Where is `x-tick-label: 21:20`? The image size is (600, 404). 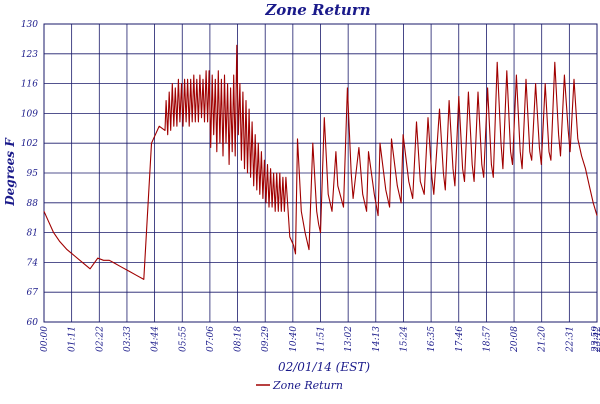 x-tick-label: 21:20 is located at coordinates (543, 339).